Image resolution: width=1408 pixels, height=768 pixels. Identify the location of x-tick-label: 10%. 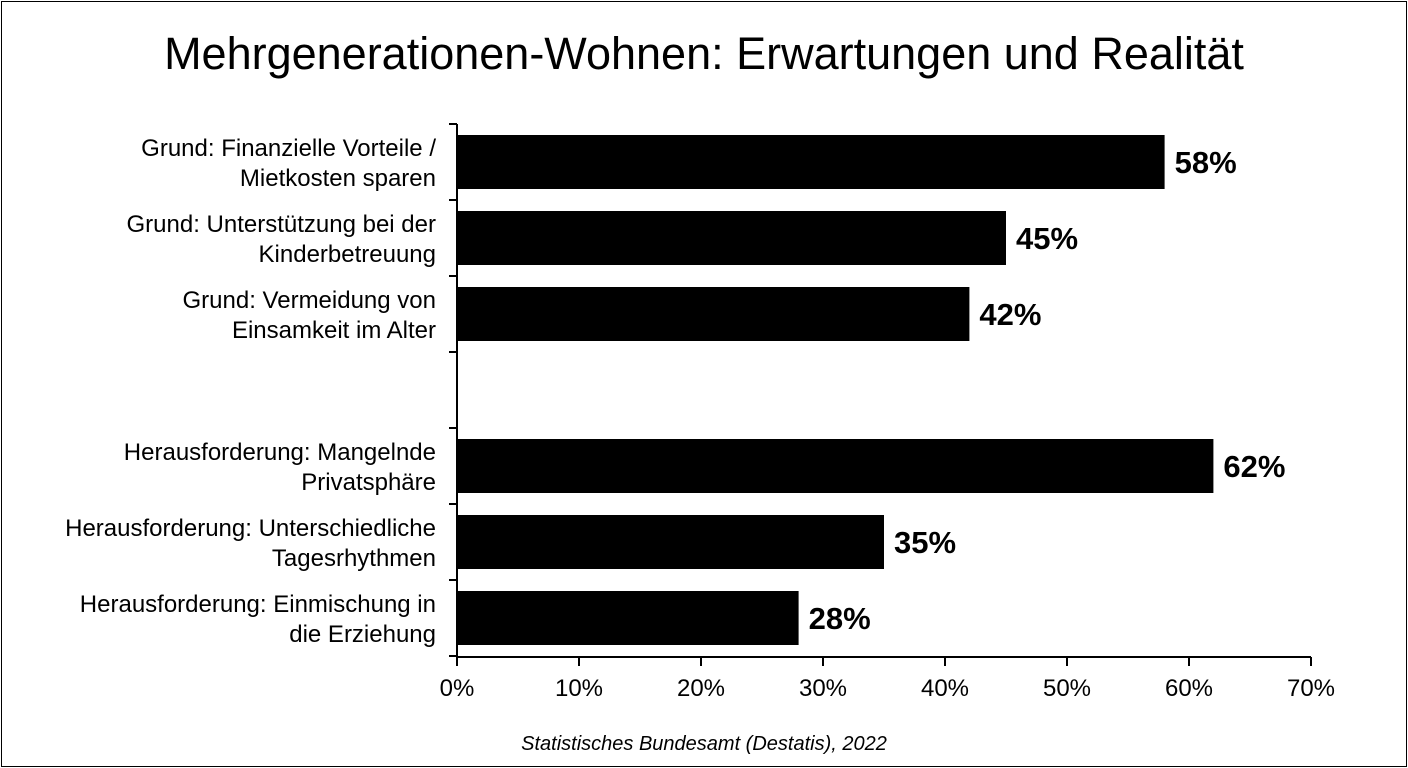
(579, 688).